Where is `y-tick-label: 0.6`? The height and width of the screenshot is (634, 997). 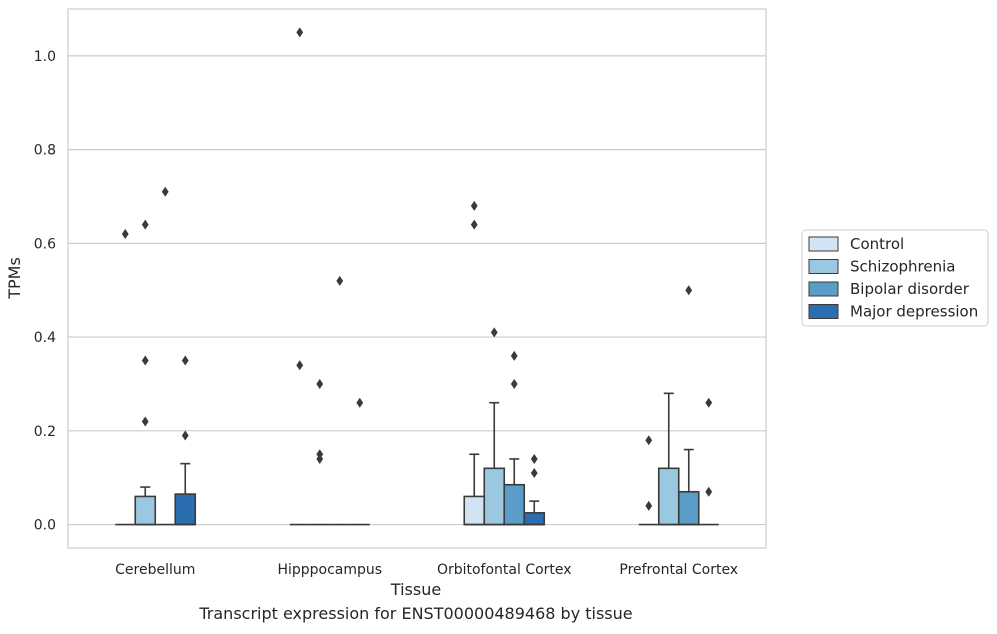 y-tick-label: 0.6 is located at coordinates (45, 244).